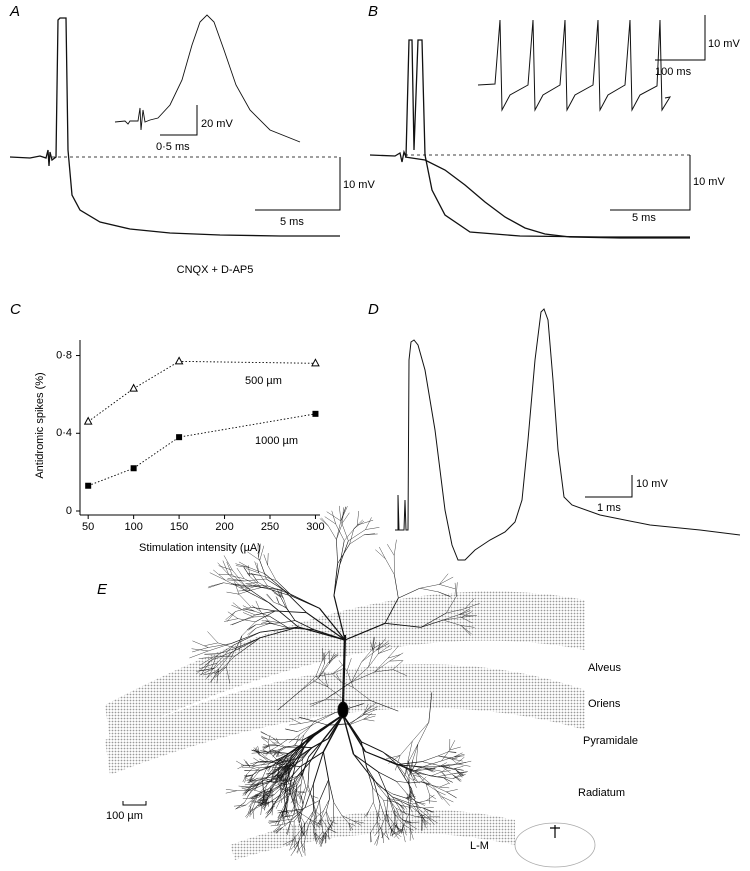  What do you see at coordinates (215, 270) in the screenshot?
I see `annotation: CNQX + D-AP5` at bounding box center [215, 270].